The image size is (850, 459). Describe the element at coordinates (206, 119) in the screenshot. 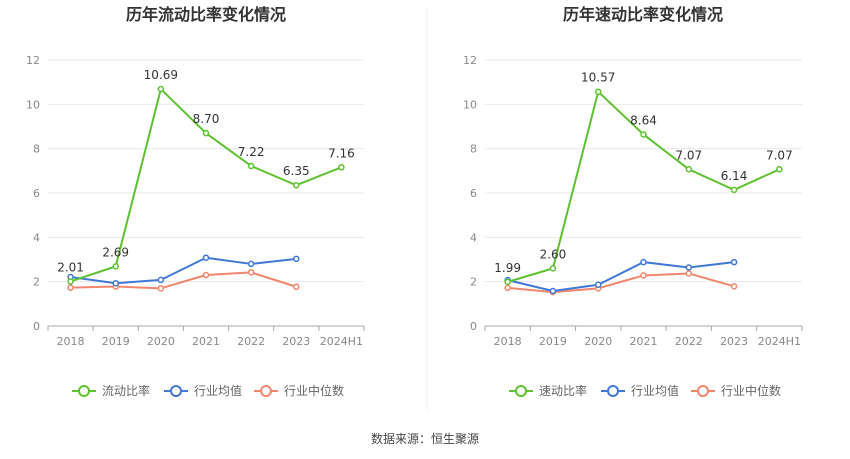

I see `data-label: 8.70` at that location.